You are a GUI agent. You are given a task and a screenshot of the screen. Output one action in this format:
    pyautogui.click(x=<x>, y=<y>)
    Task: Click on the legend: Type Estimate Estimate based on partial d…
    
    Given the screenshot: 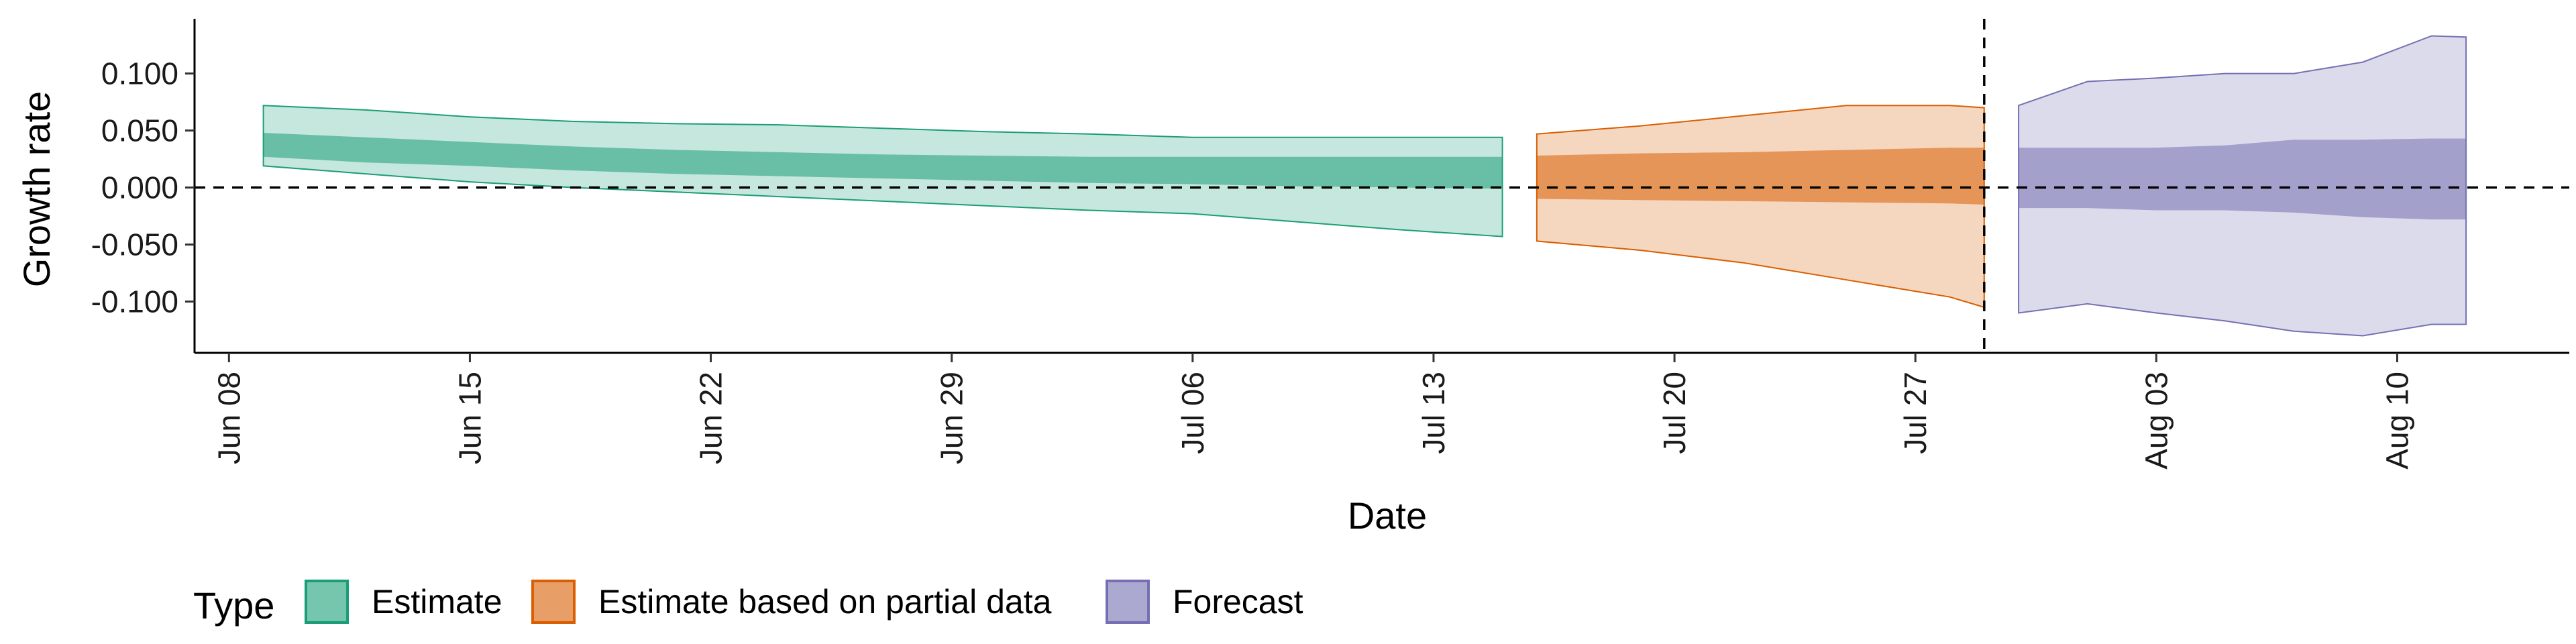 What is the action you would take?
    pyautogui.click(x=748, y=603)
    